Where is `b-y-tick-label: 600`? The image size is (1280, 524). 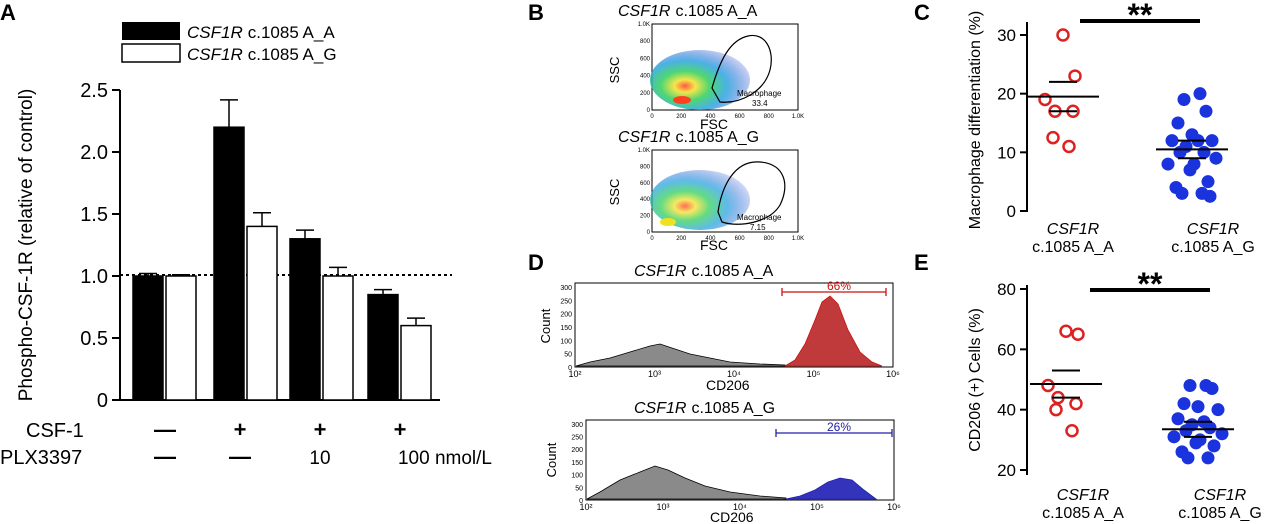 b-y-tick-label: 600 is located at coordinates (645, 184).